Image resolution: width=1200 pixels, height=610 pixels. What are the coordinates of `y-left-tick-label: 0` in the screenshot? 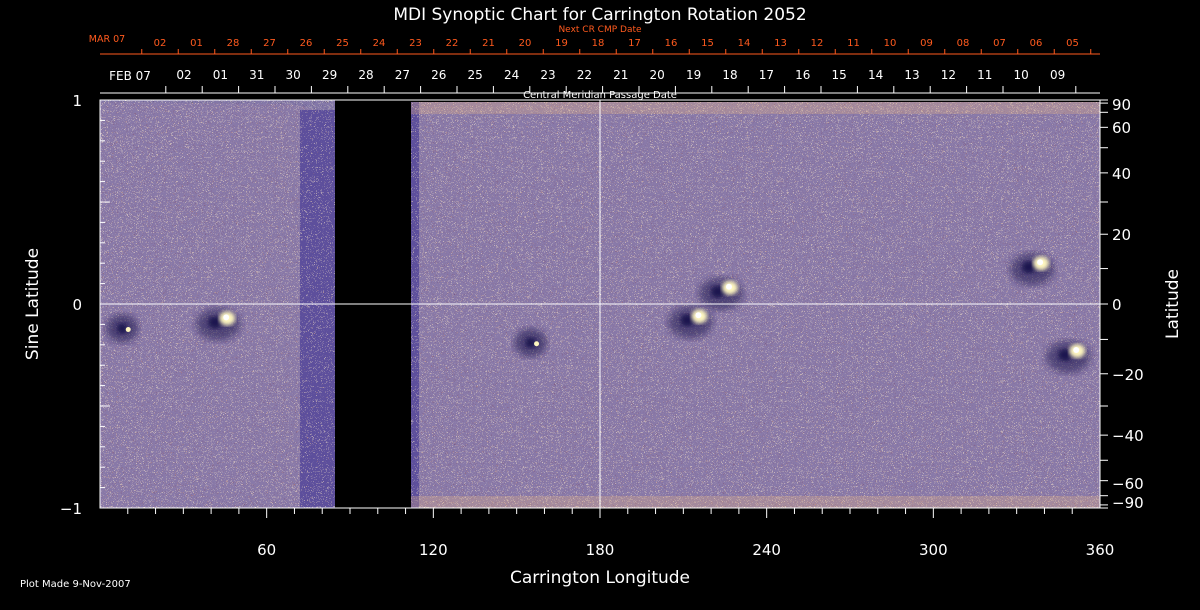 It's located at (77, 305).